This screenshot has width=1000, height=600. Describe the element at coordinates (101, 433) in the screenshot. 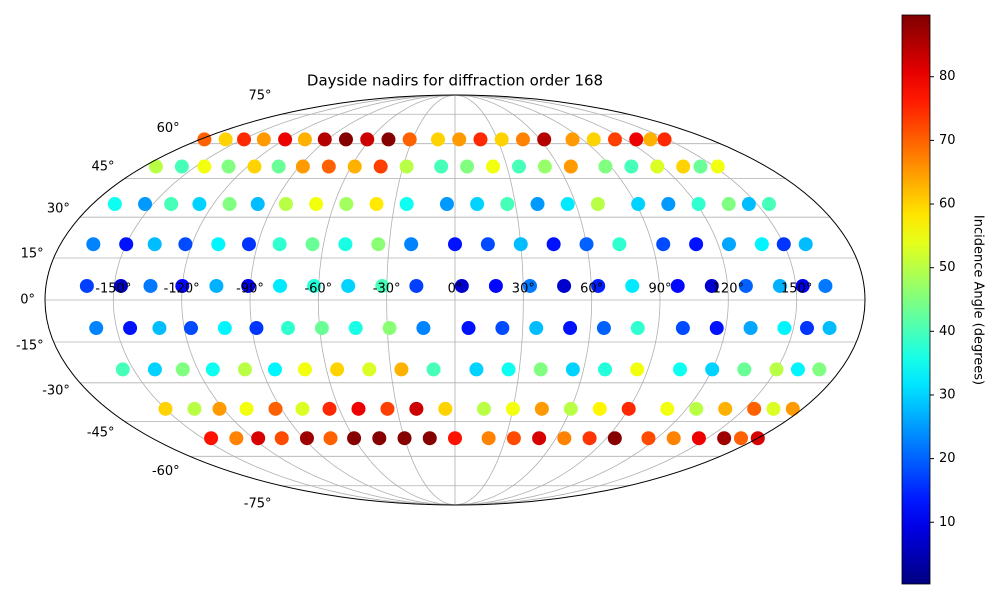

I see `y-tick-label: -45°` at that location.